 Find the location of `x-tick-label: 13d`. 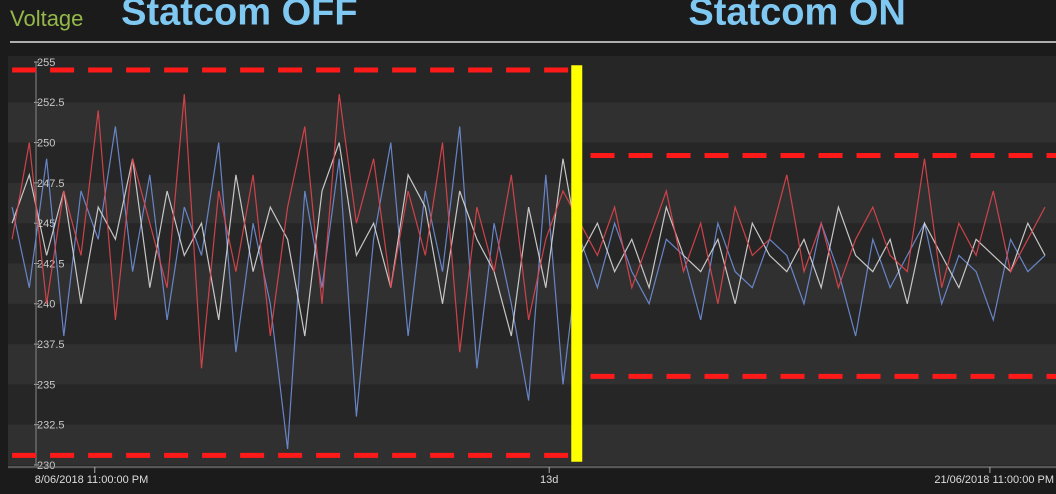

x-tick-label: 13d is located at coordinates (549, 480).